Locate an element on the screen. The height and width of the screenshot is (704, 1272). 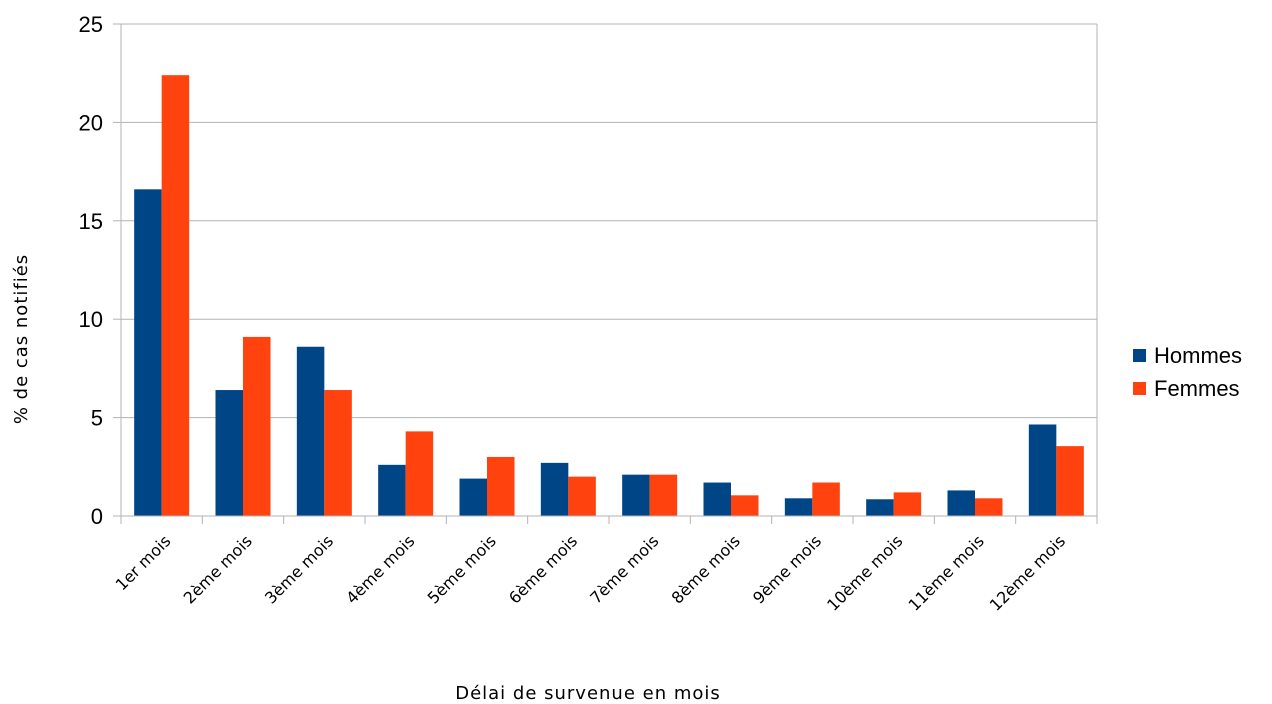
y-tick-label: 15 is located at coordinates (91, 221).